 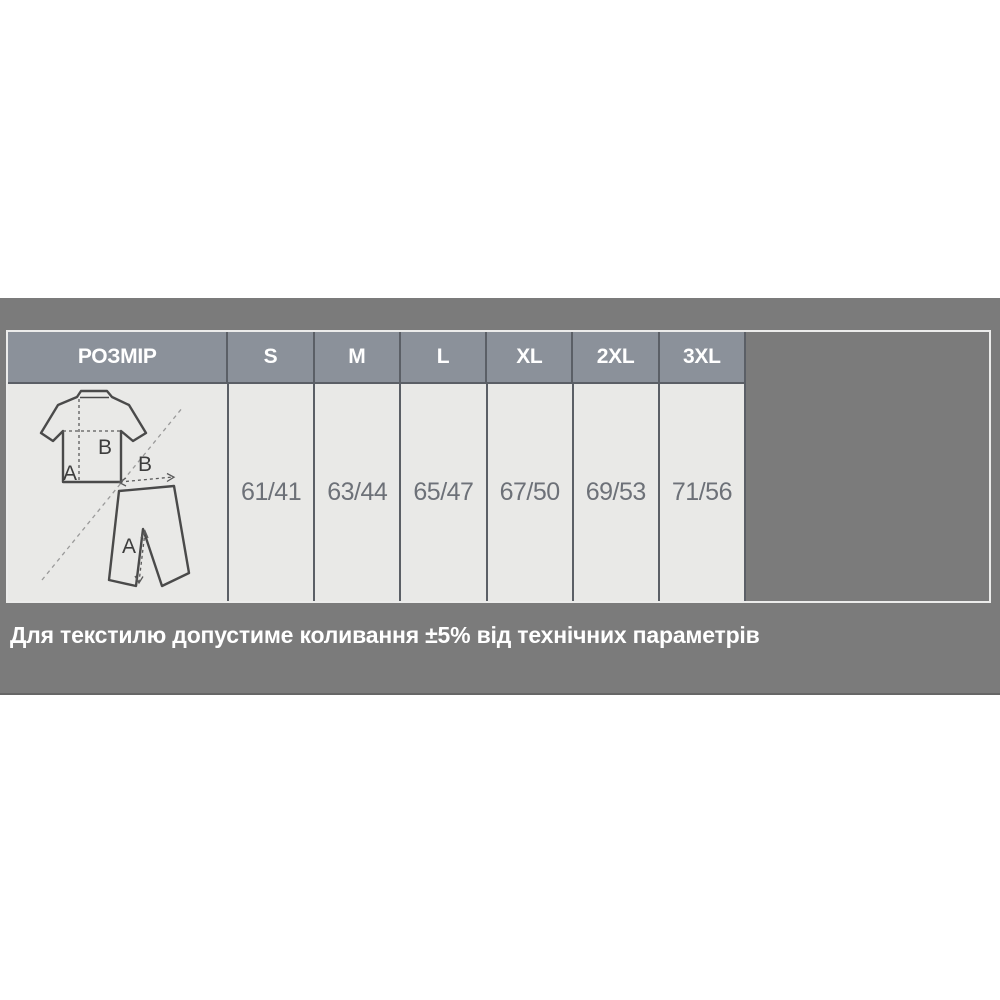 What do you see at coordinates (145, 464) in the screenshot?
I see `pants-waist-label: B` at bounding box center [145, 464].